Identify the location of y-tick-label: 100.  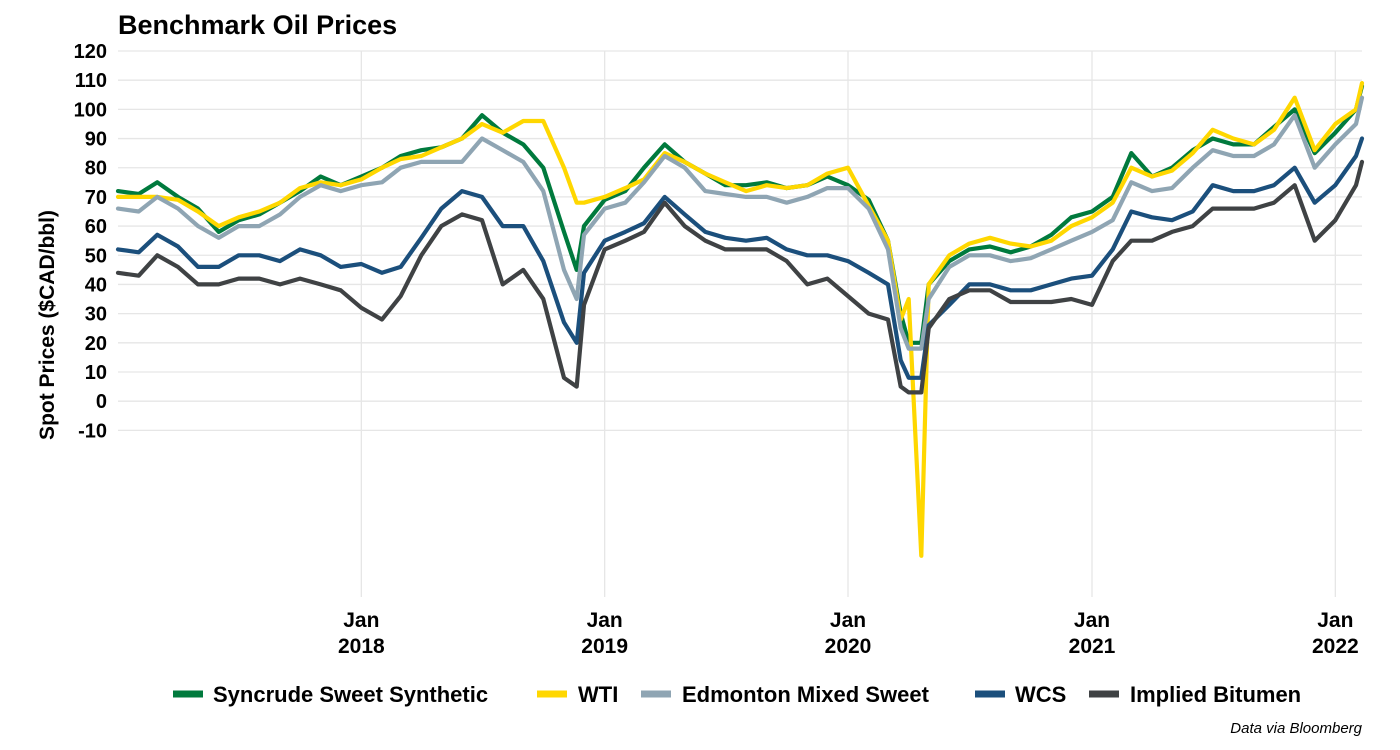
(90, 110).